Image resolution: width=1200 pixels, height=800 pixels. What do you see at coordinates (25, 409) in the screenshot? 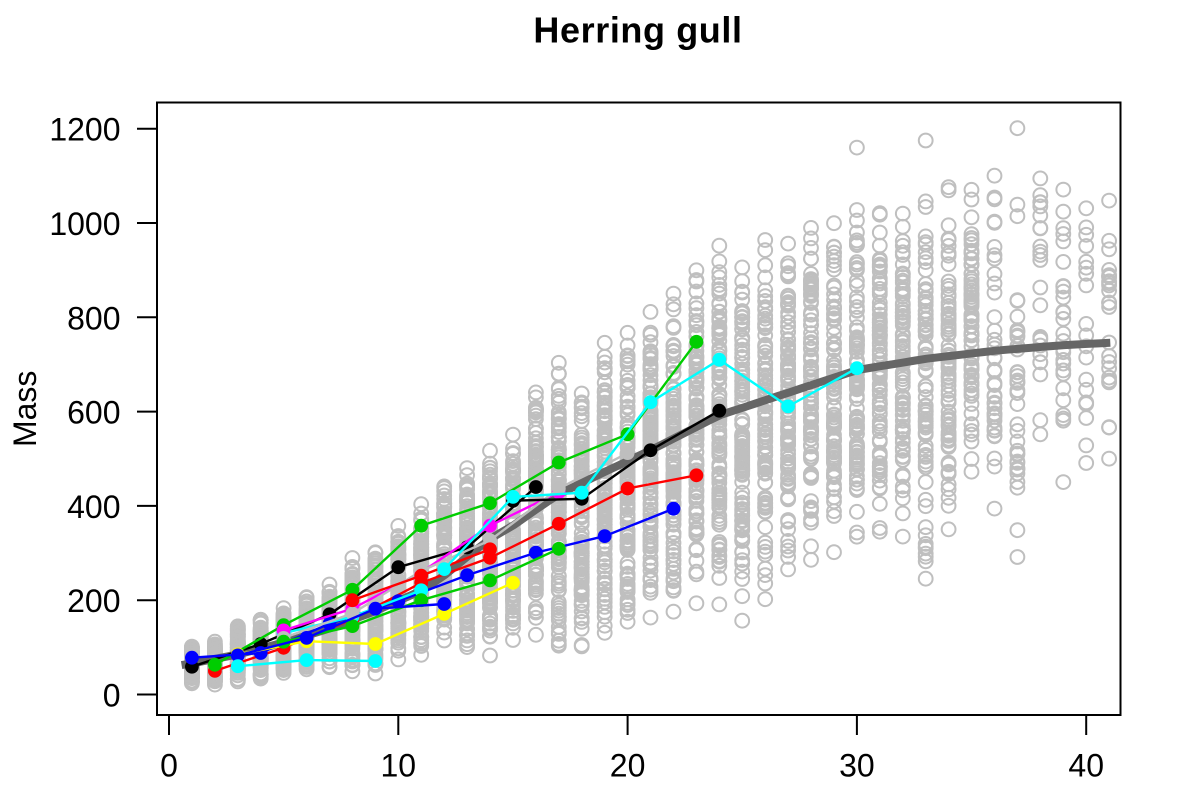
I see `svg-text: Mass` at bounding box center [25, 409].